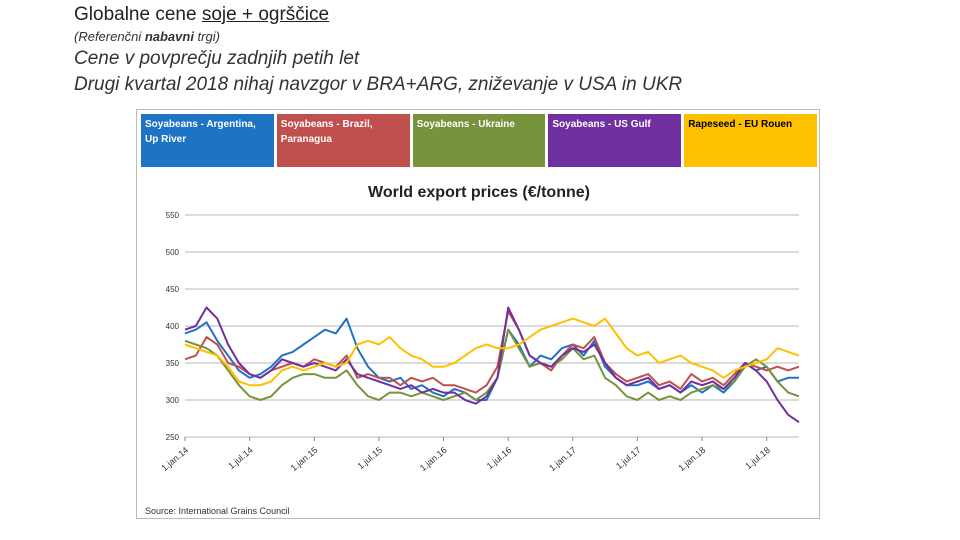 The image size is (960, 540). What do you see at coordinates (173, 252) in the screenshot?
I see `y-tick-label-5: 500` at bounding box center [173, 252].